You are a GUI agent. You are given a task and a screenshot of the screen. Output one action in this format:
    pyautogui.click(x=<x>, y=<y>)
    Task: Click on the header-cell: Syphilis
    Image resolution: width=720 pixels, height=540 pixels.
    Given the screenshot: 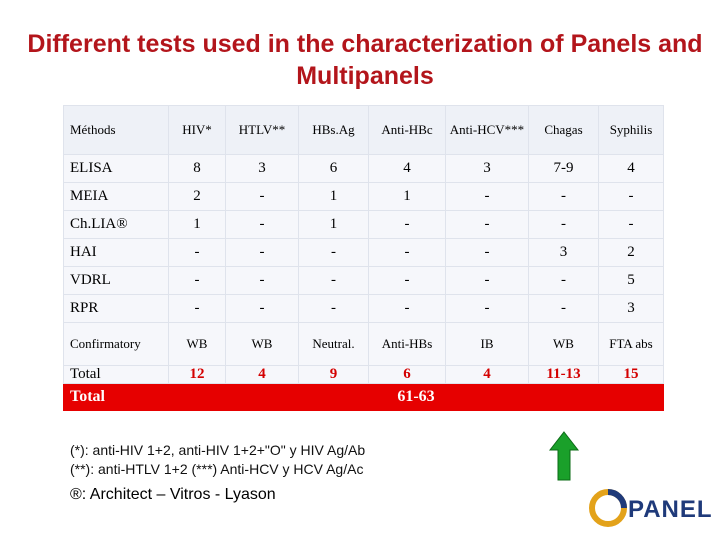 What is the action you would take?
    pyautogui.click(x=631, y=130)
    